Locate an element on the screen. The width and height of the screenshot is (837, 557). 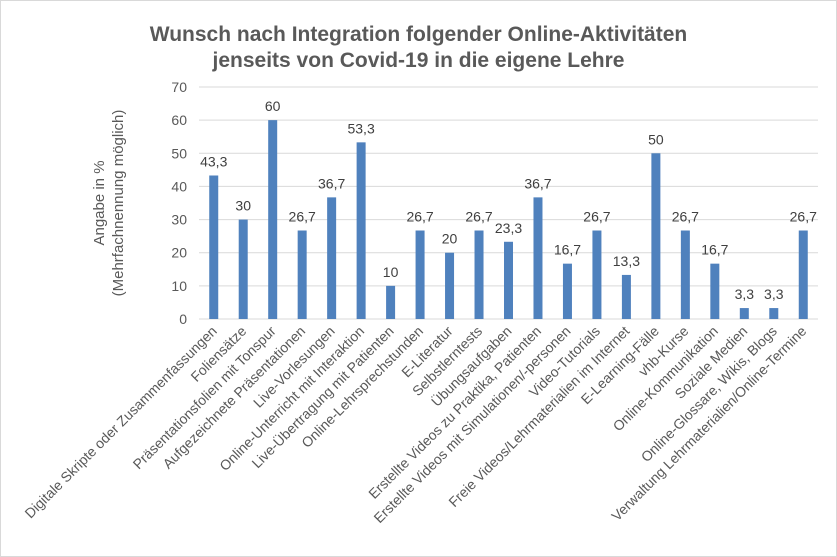
data-label: 10 is located at coordinates (391, 272).